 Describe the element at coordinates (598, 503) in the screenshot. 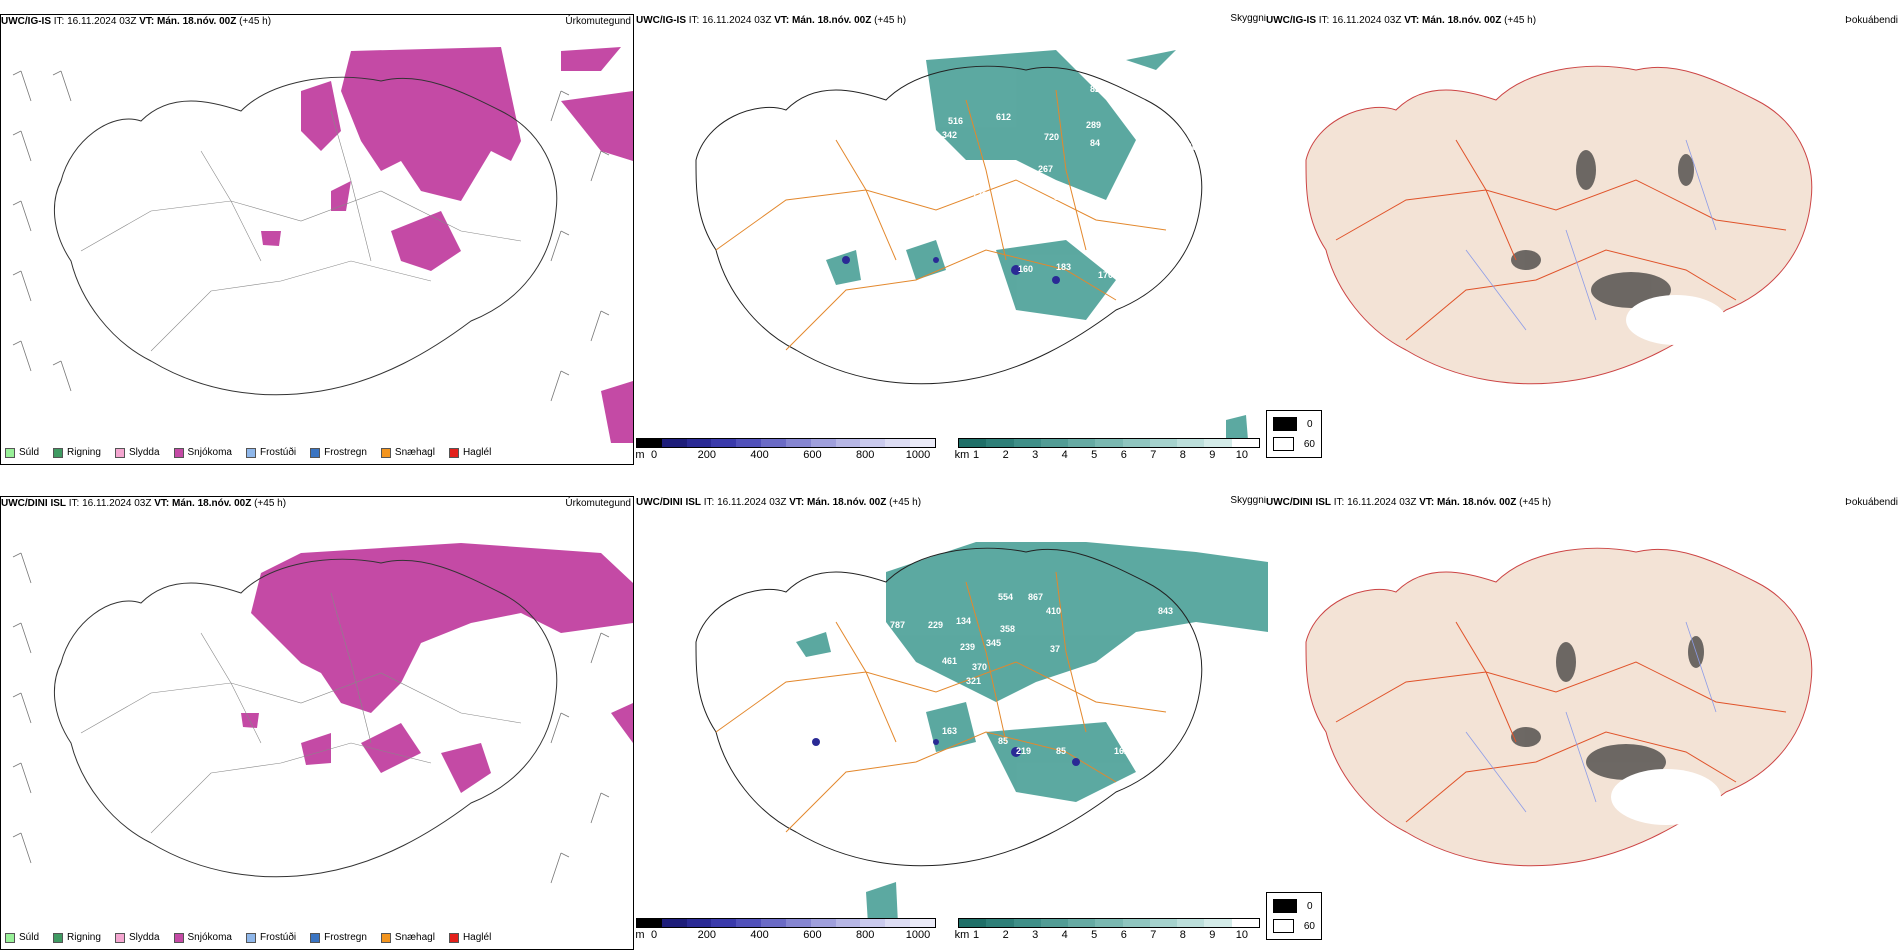

I see `precip-title: Úrkomutegund` at that location.